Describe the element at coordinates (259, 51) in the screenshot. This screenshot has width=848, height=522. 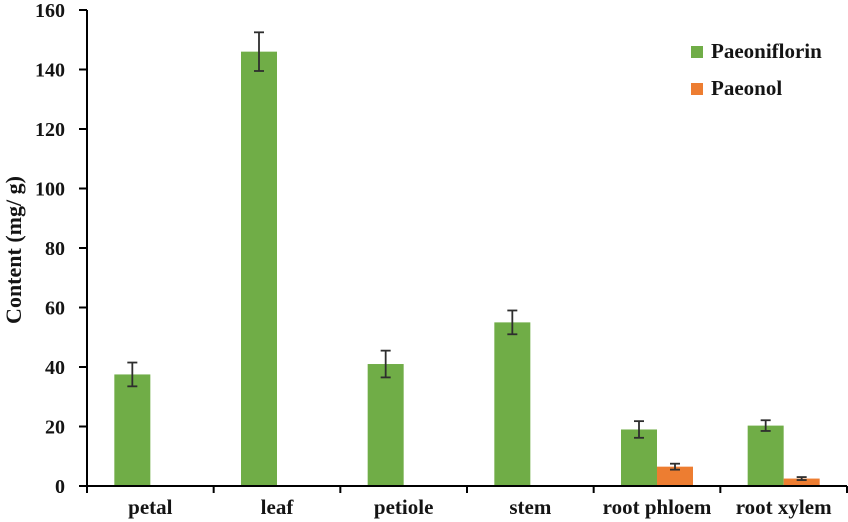
I see `error-bar-paeoniflorin-leaf` at that location.